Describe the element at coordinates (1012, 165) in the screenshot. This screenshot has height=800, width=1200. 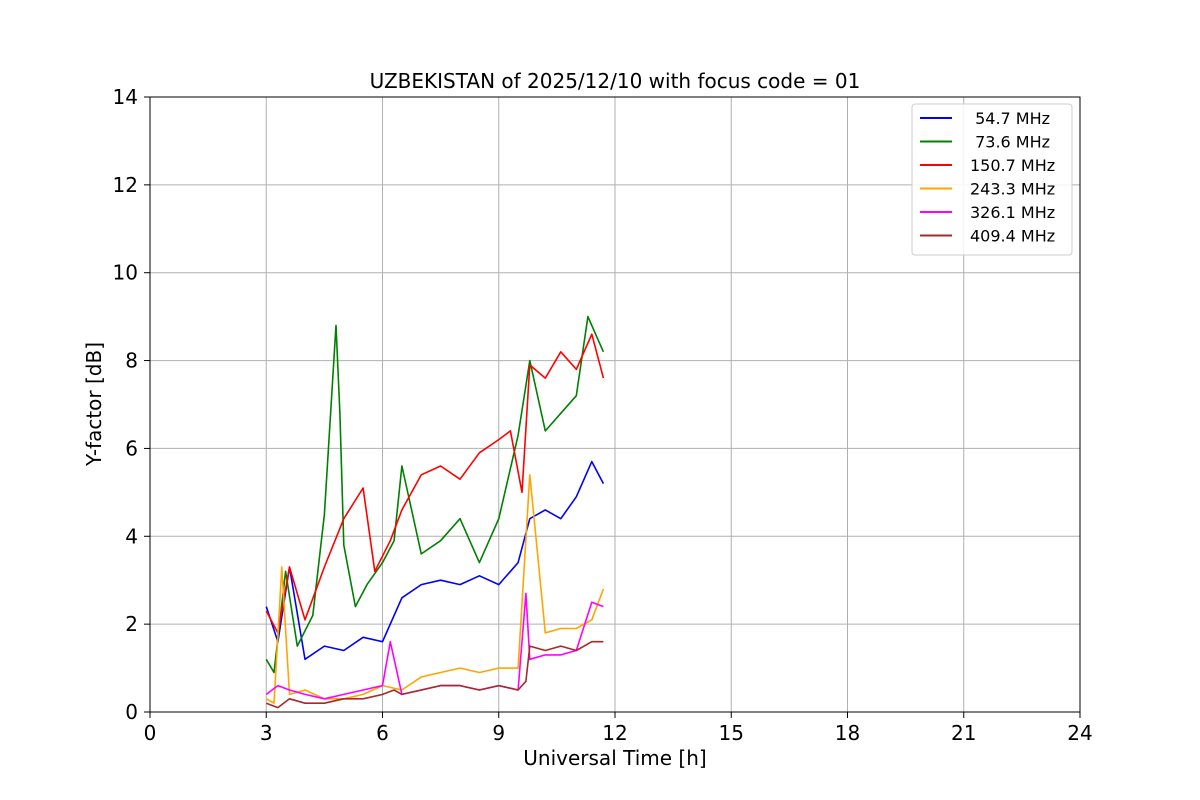
I see `legend-label-2: 150.7 MHz` at that location.